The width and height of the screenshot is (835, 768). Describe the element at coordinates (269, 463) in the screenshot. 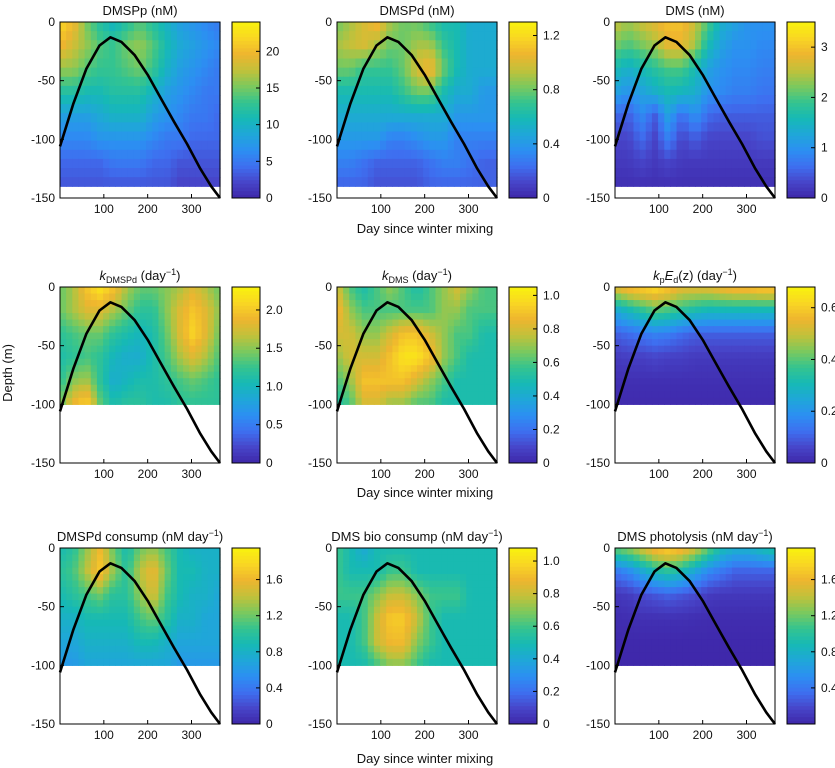

I see `colorbar-tick-label: 0` at that location.